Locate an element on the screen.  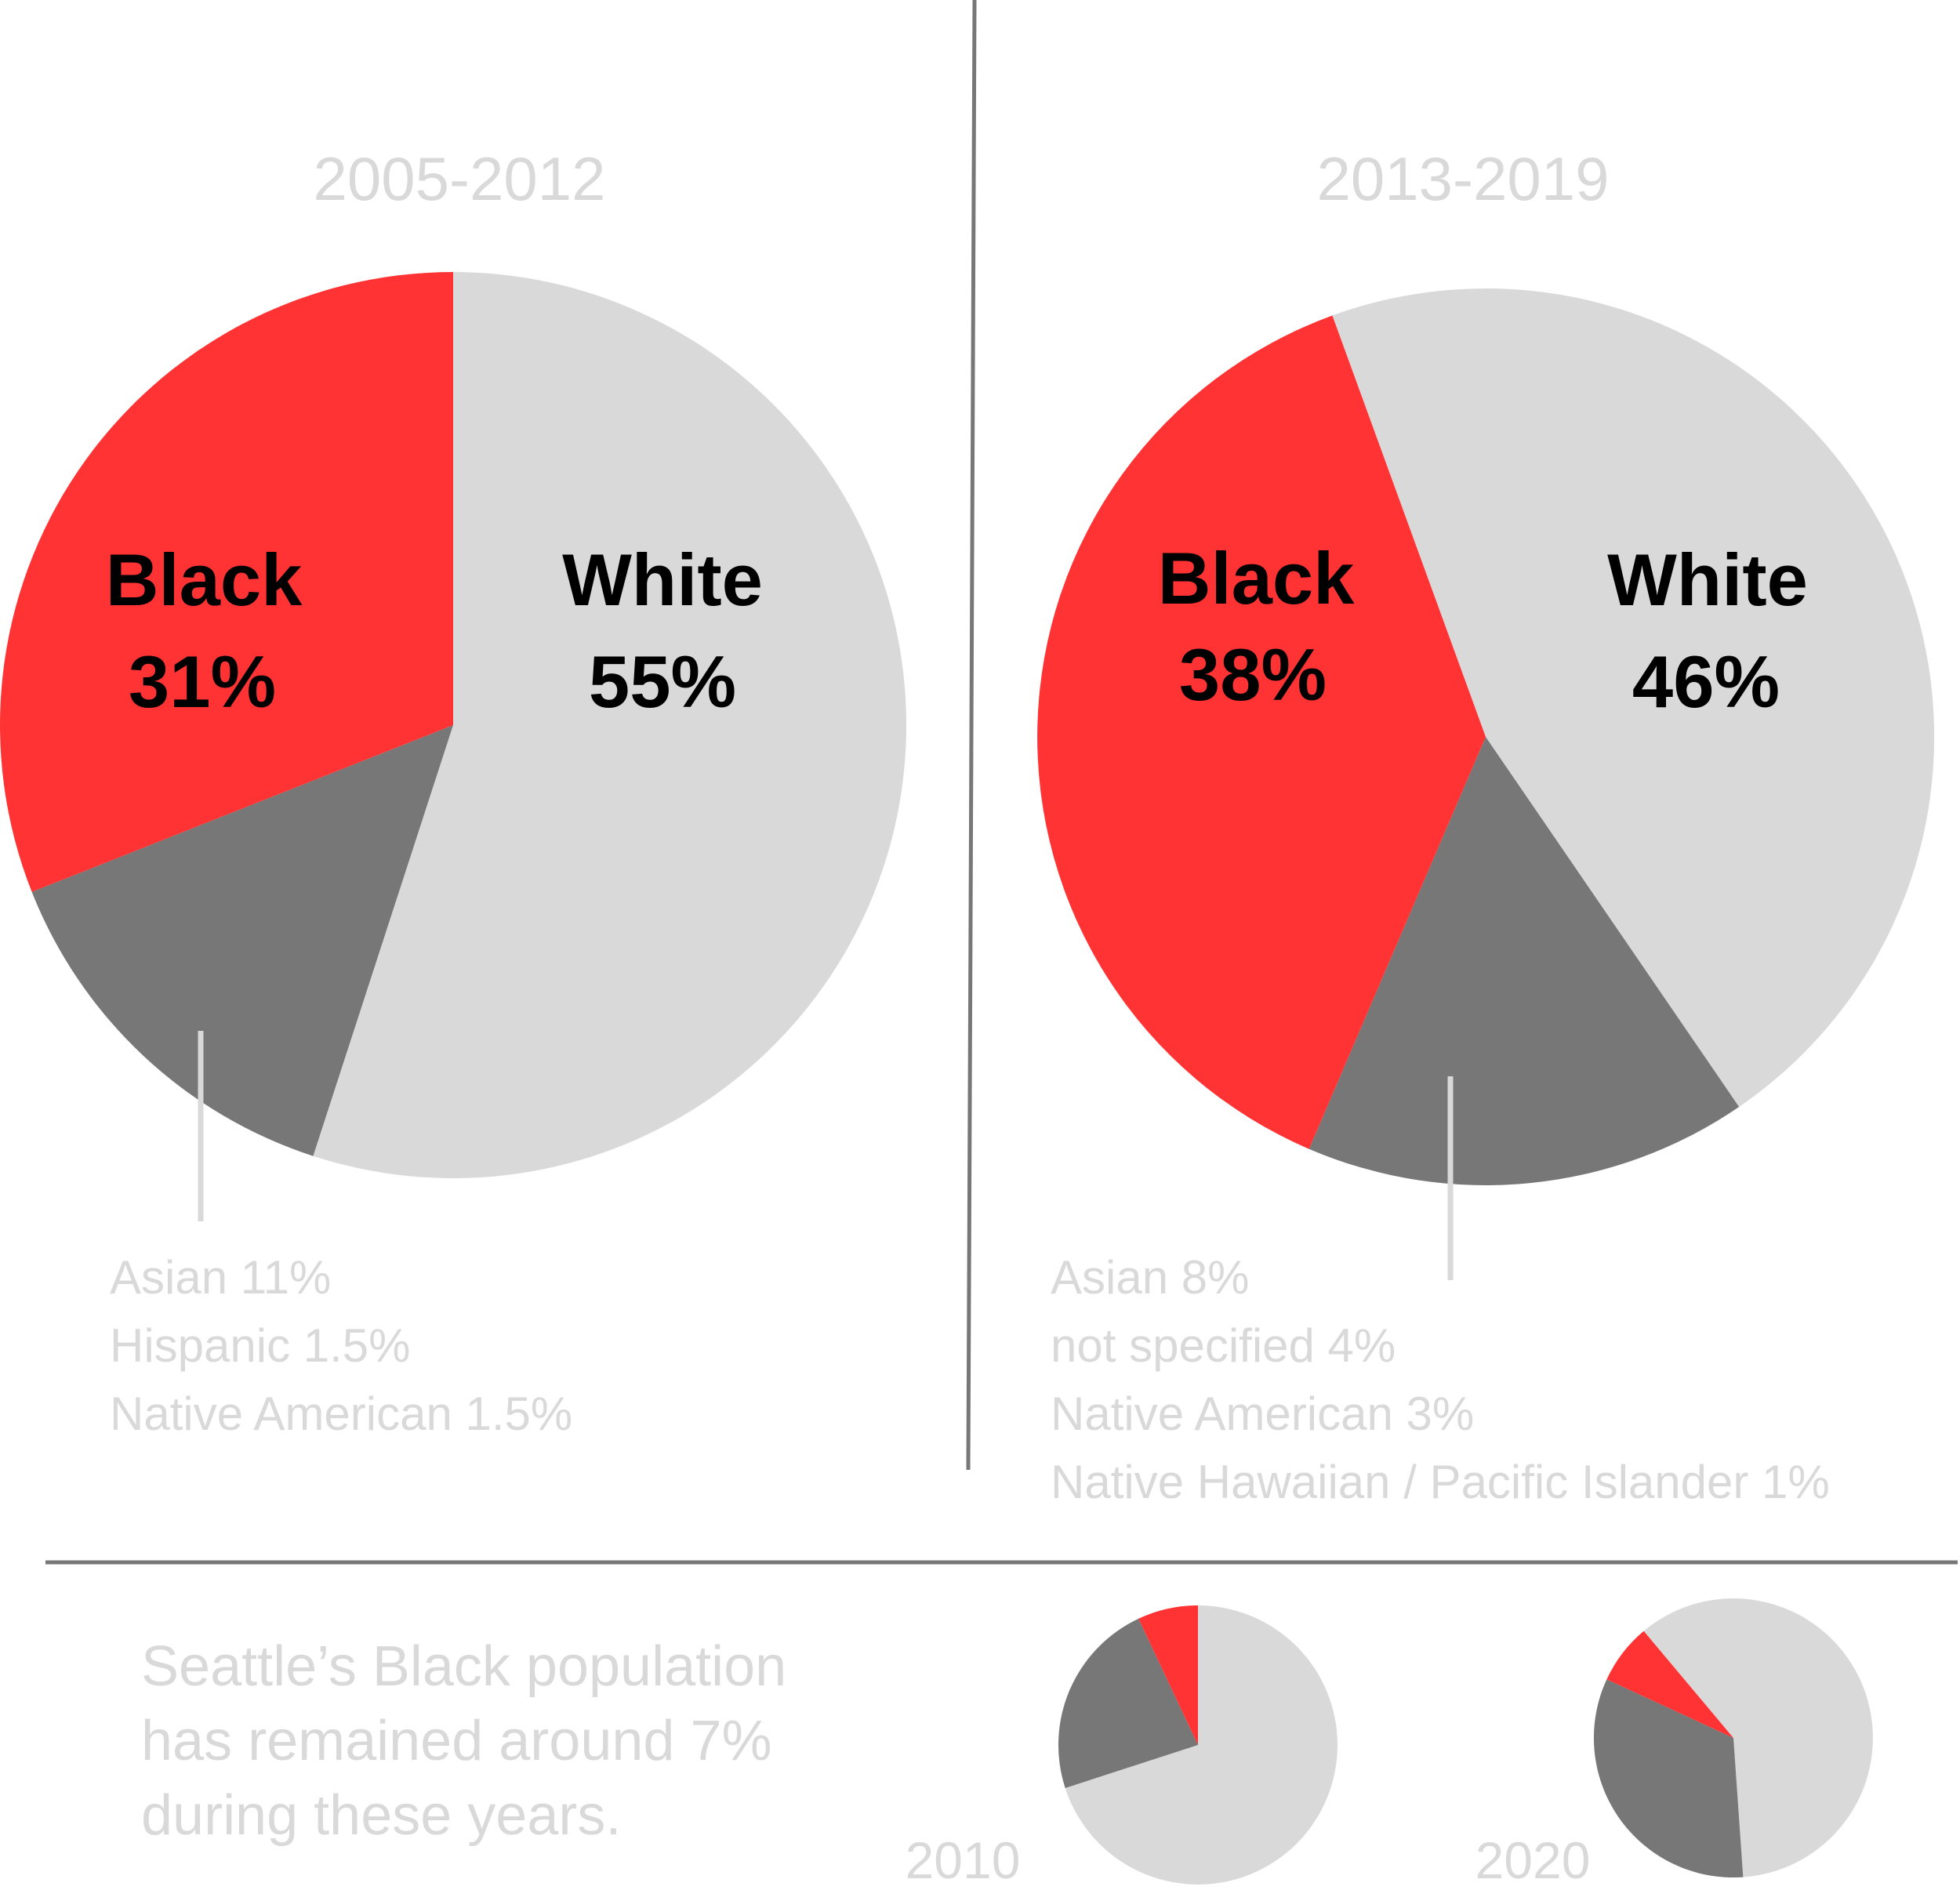
pie-2013-2019-slice-white is located at coordinates (1633, 697).